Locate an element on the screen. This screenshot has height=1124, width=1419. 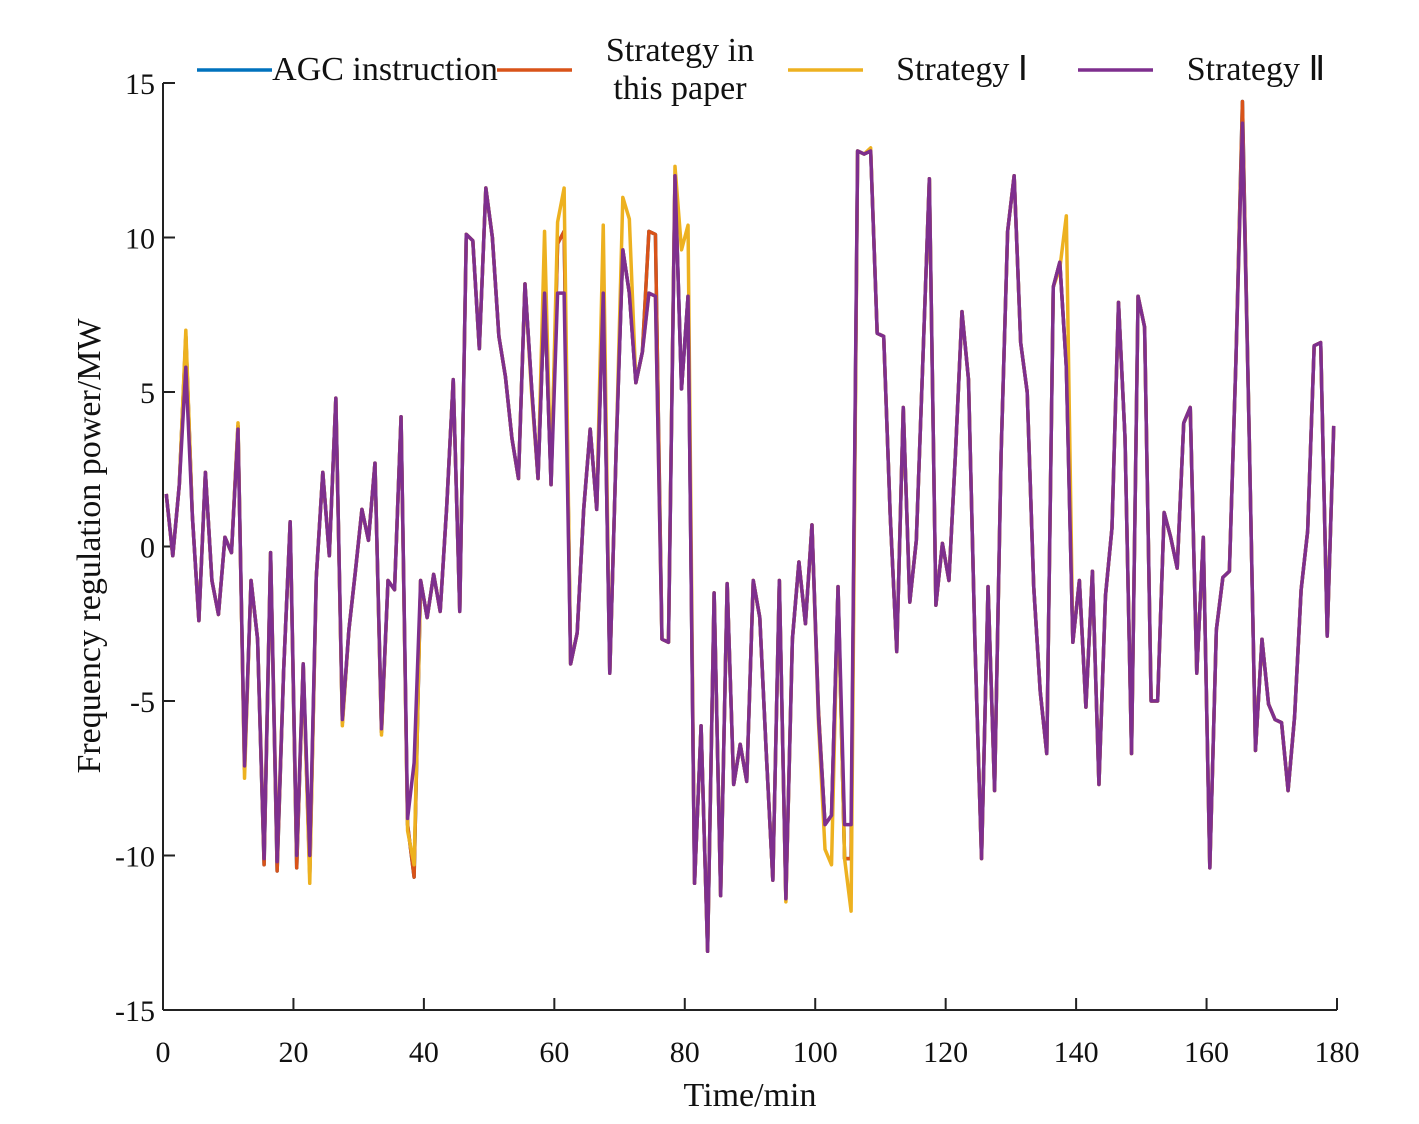
x-tick-label: 0 is located at coordinates (163, 1052).